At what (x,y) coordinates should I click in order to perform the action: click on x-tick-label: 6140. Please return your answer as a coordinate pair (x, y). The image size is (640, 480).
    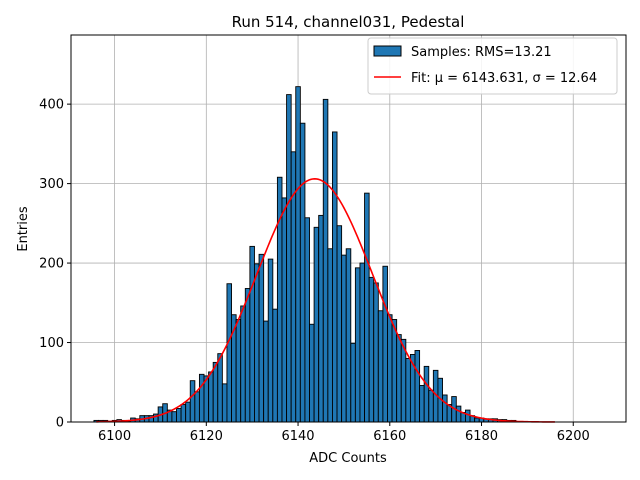
    Looking at the image, I should click on (297, 436).